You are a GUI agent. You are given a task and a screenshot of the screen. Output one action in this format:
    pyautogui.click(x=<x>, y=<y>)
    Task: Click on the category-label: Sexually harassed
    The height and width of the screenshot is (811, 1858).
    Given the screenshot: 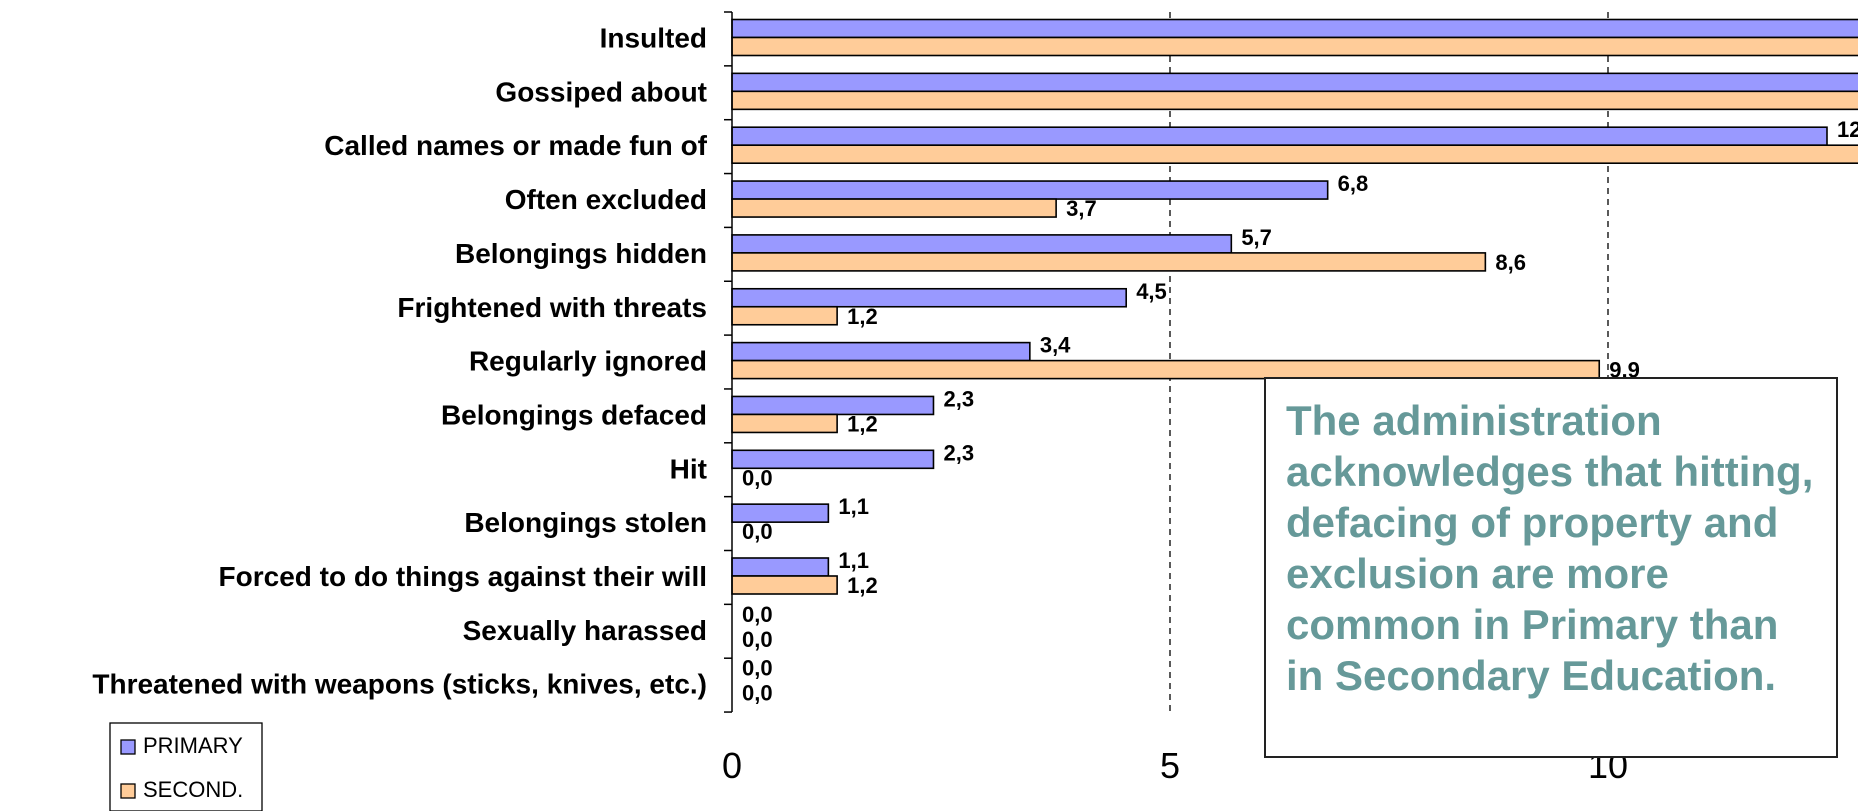 What is the action you would take?
    pyautogui.click(x=585, y=630)
    